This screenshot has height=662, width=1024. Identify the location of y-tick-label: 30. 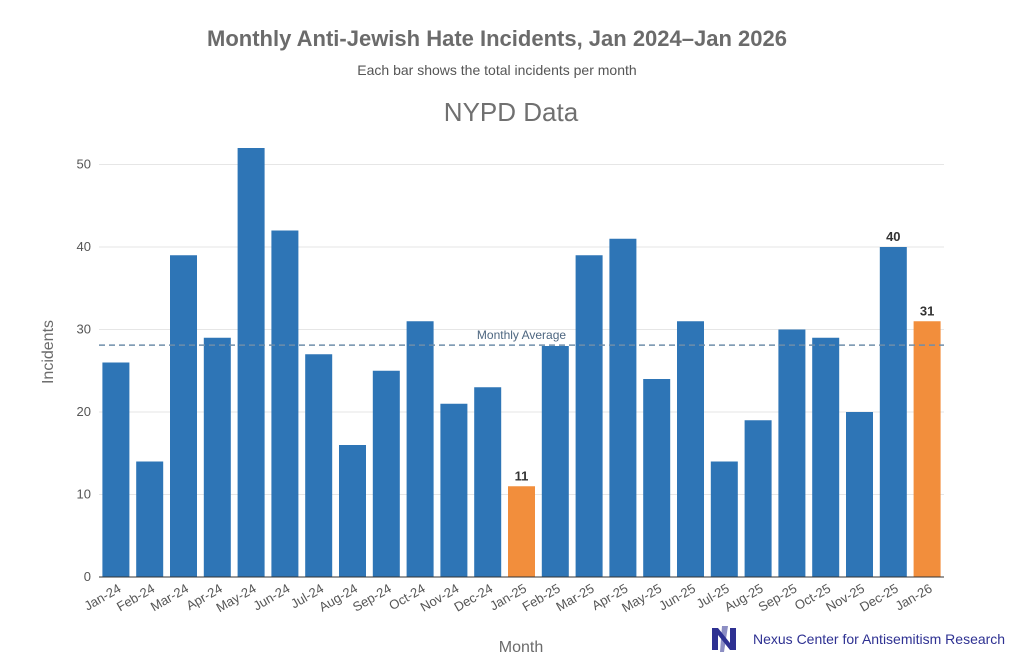
(84, 329).